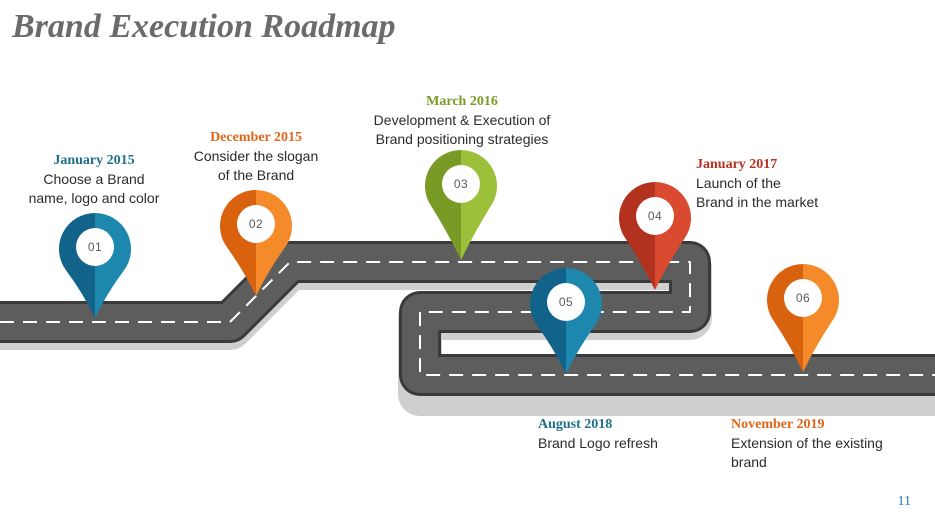 Image resolution: width=935 pixels, height=526 pixels. What do you see at coordinates (904, 501) in the screenshot?
I see `page-number: 11` at bounding box center [904, 501].